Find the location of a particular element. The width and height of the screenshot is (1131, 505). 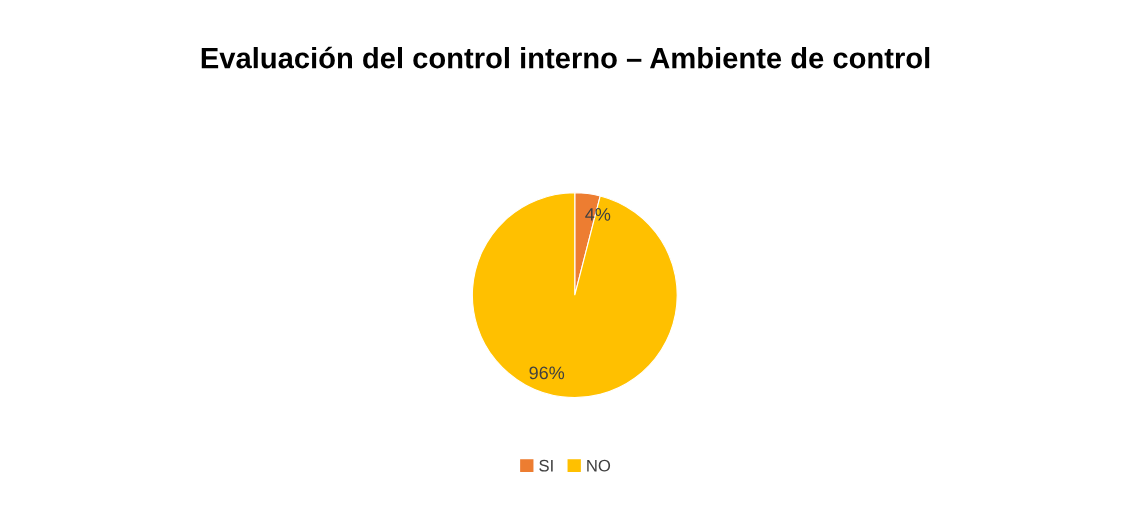

legend-label: NO is located at coordinates (599, 465).